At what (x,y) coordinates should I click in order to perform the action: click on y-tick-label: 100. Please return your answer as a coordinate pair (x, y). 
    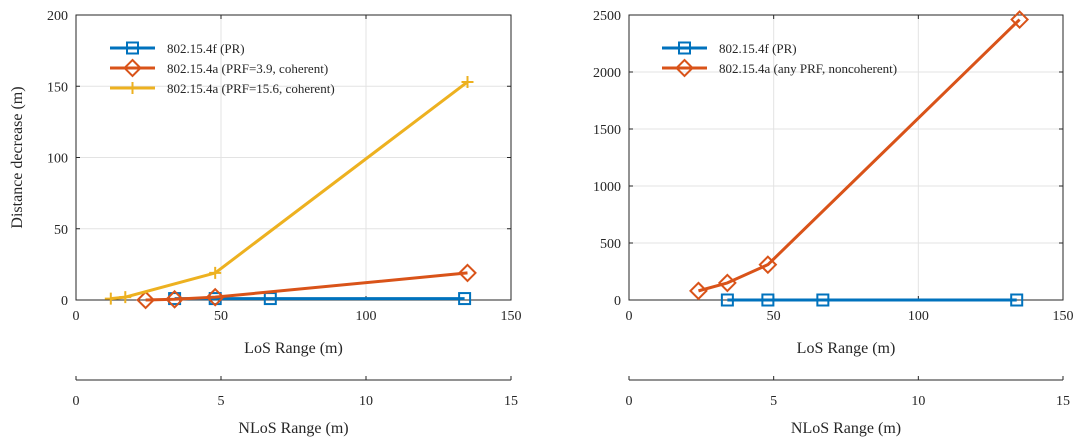
    Looking at the image, I should click on (57, 159).